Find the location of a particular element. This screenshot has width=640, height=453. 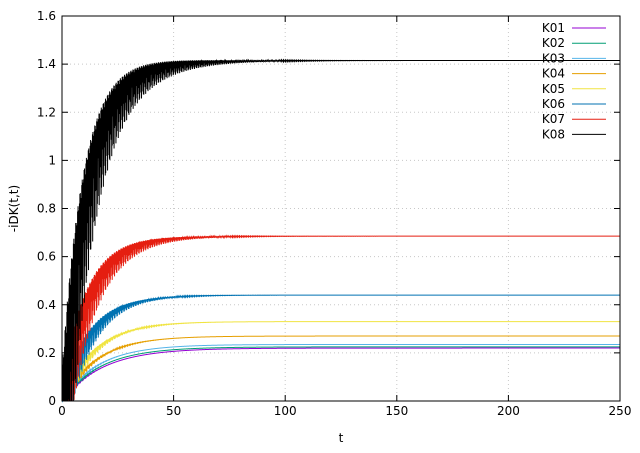

series-line-k02 is located at coordinates (340, 374).